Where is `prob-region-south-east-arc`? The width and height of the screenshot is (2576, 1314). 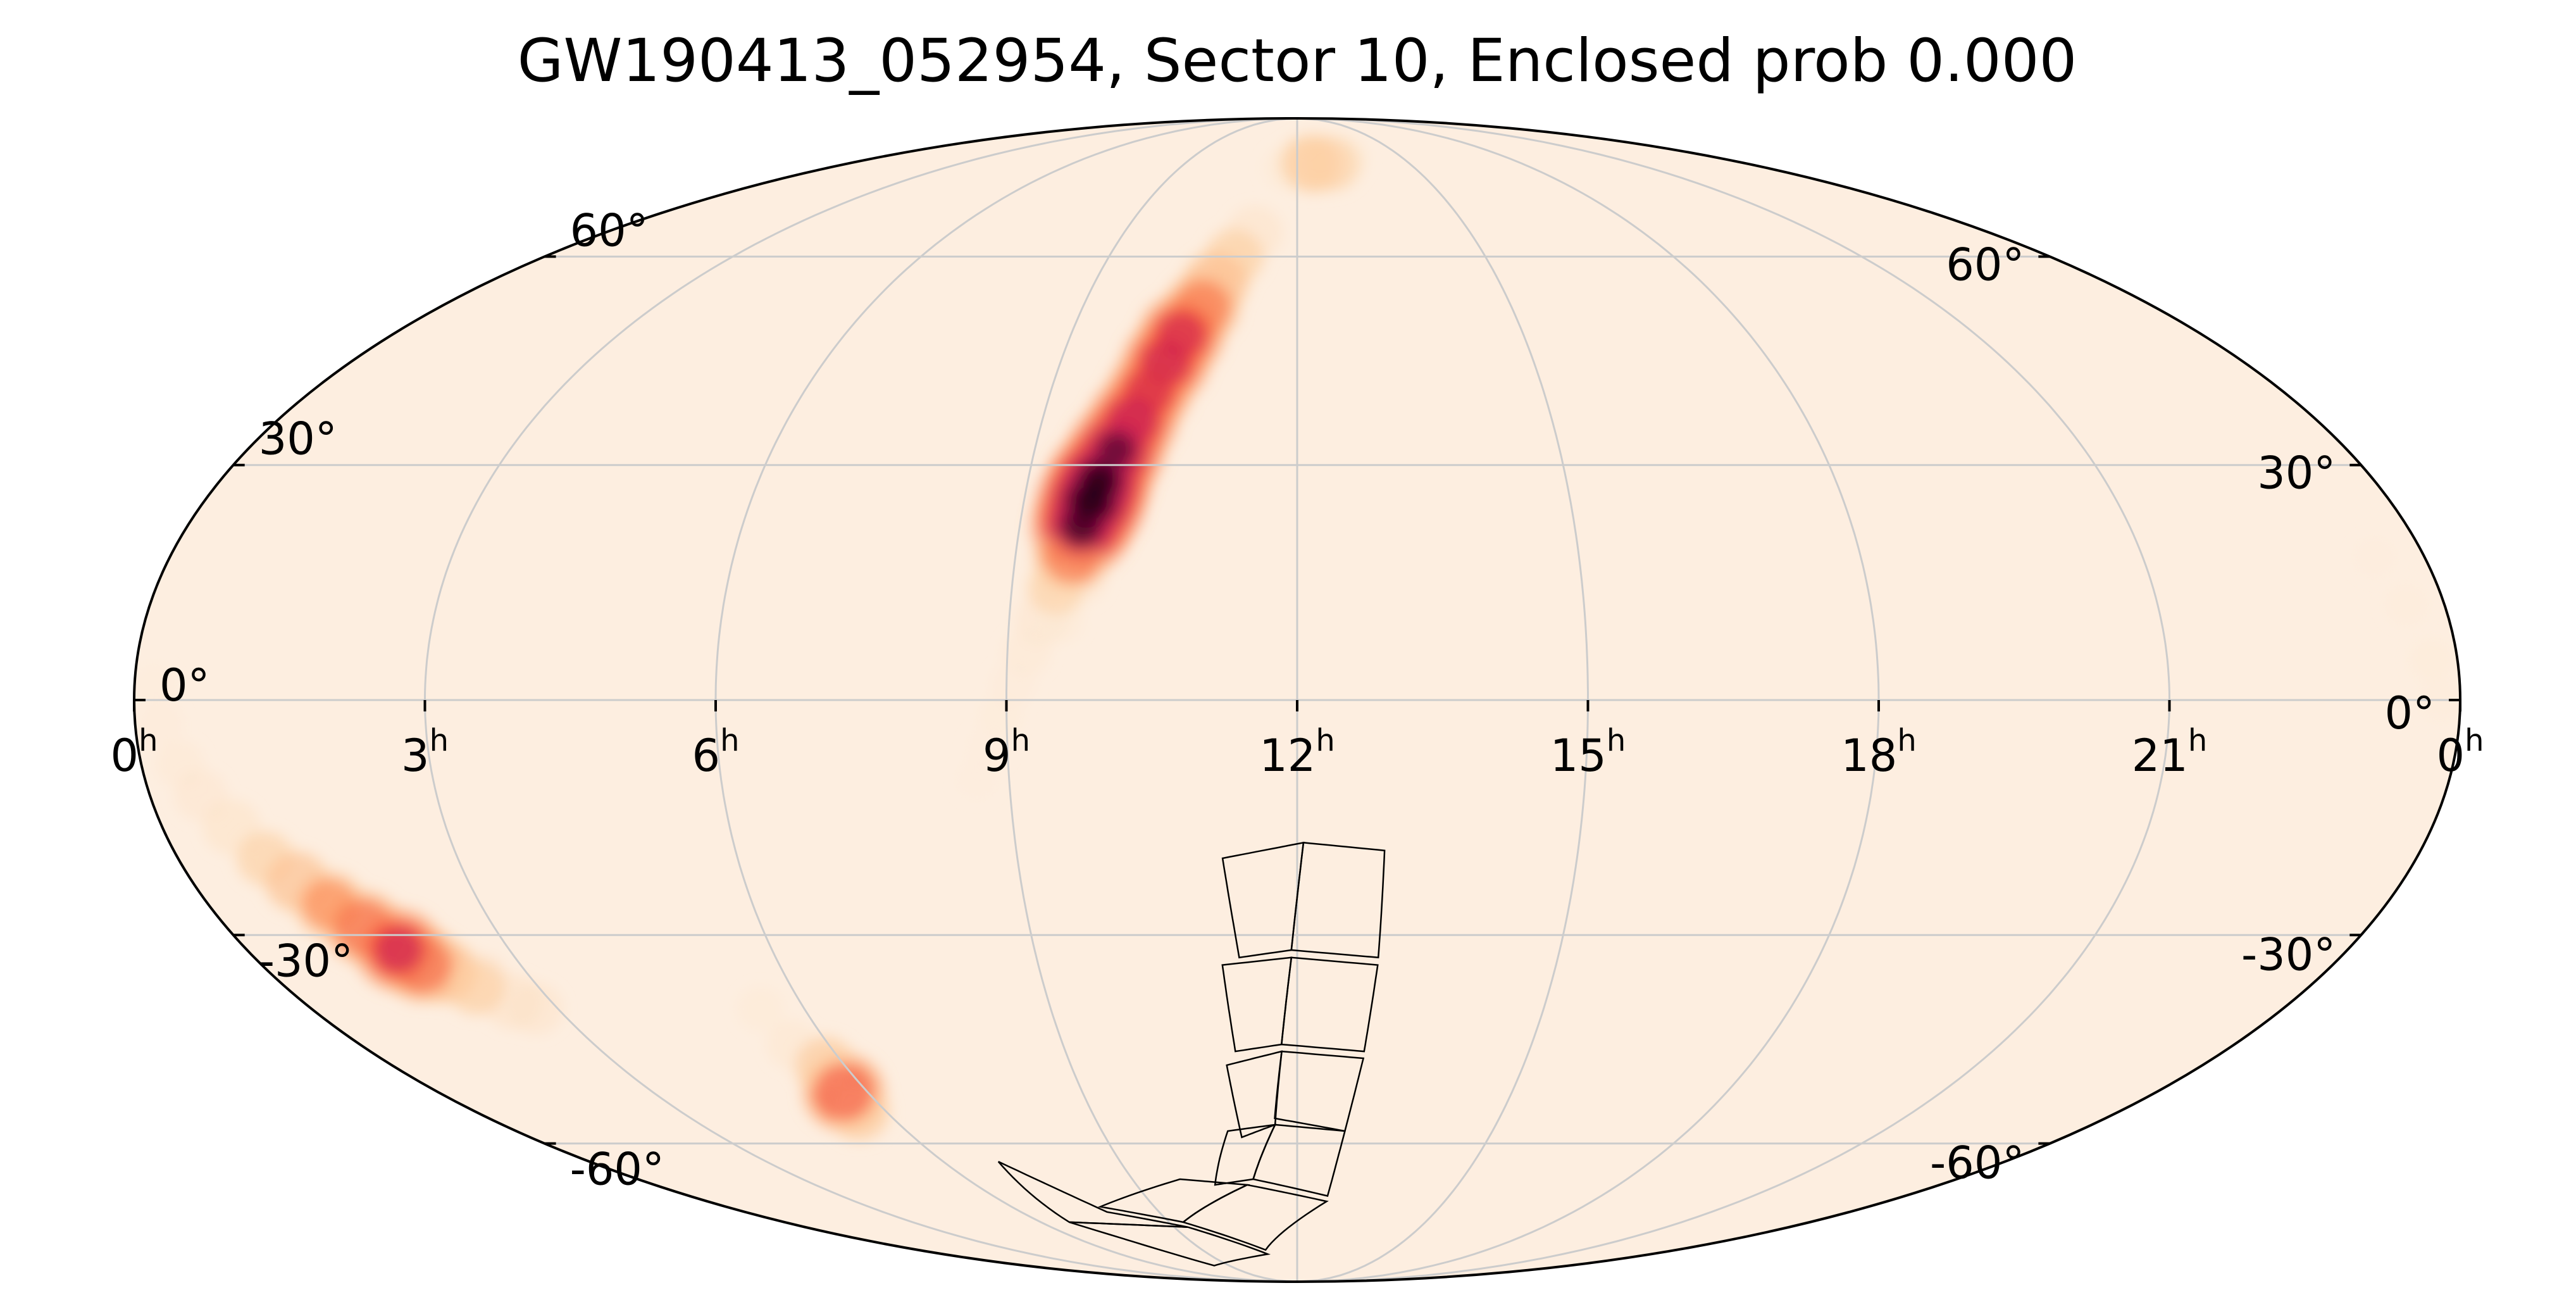 prob-region-south-east-arc is located at coordinates (349, 850).